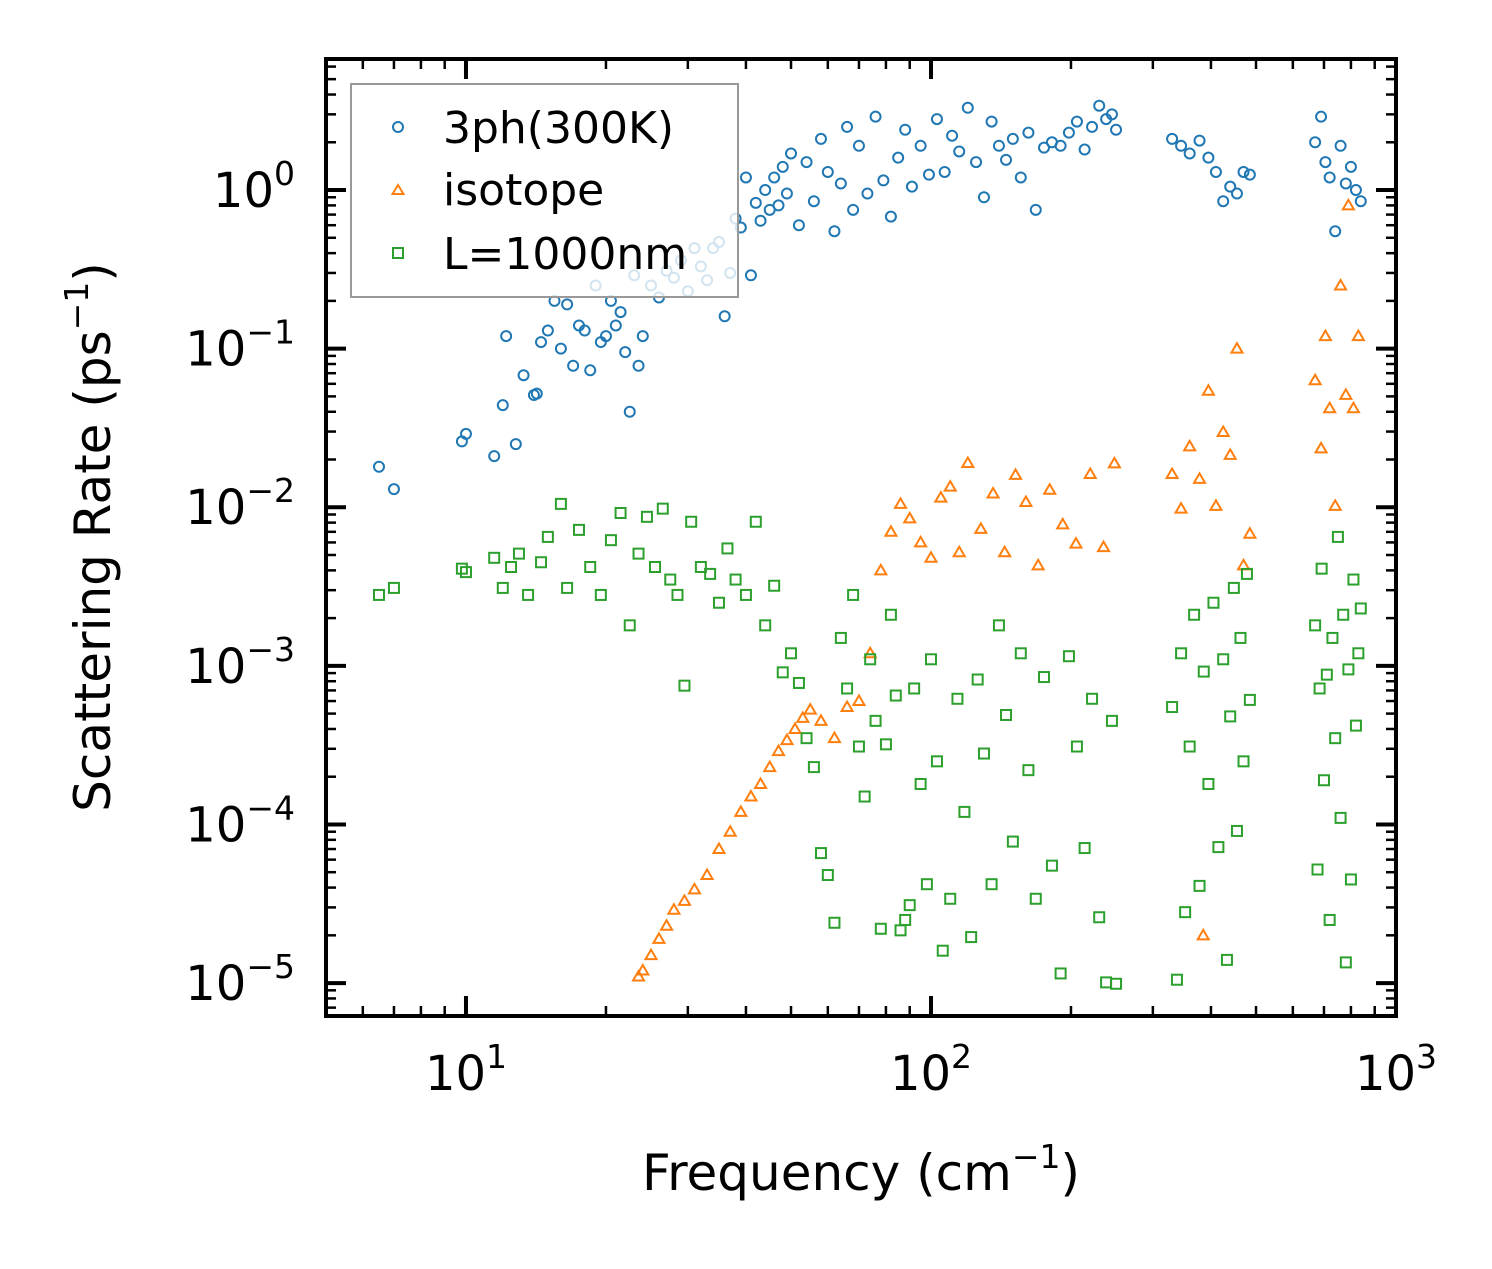 This screenshot has height=1269, width=1492. What do you see at coordinates (1396, 1069) in the screenshot?
I see `x-tick-label: 103` at bounding box center [1396, 1069].